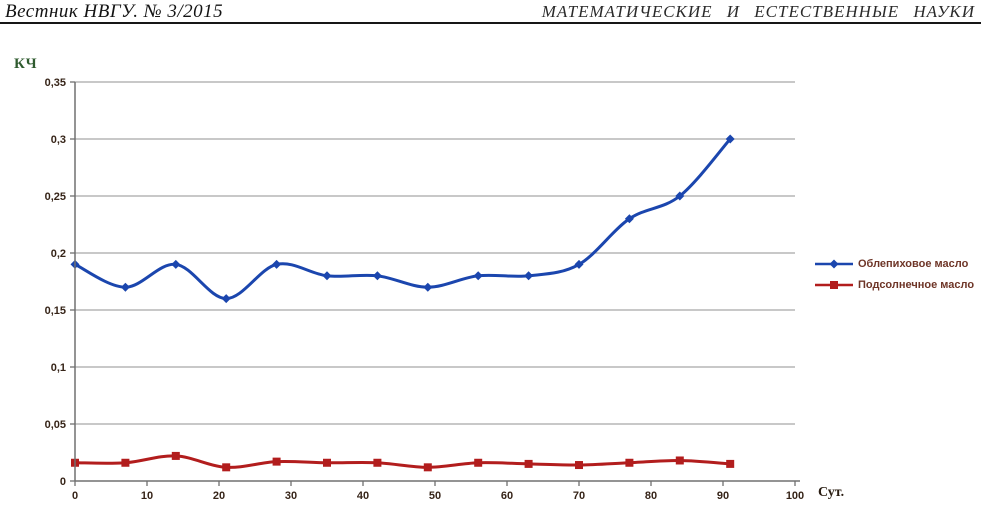 The width and height of the screenshot is (981, 519). I want to click on y-tick-label: 0,3, so click(58, 140).